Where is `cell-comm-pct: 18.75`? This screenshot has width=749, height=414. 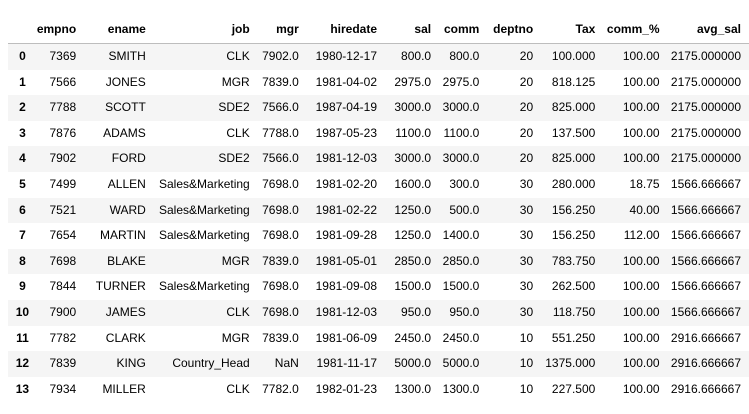 cell-comm-pct: 18.75 is located at coordinates (644, 183).